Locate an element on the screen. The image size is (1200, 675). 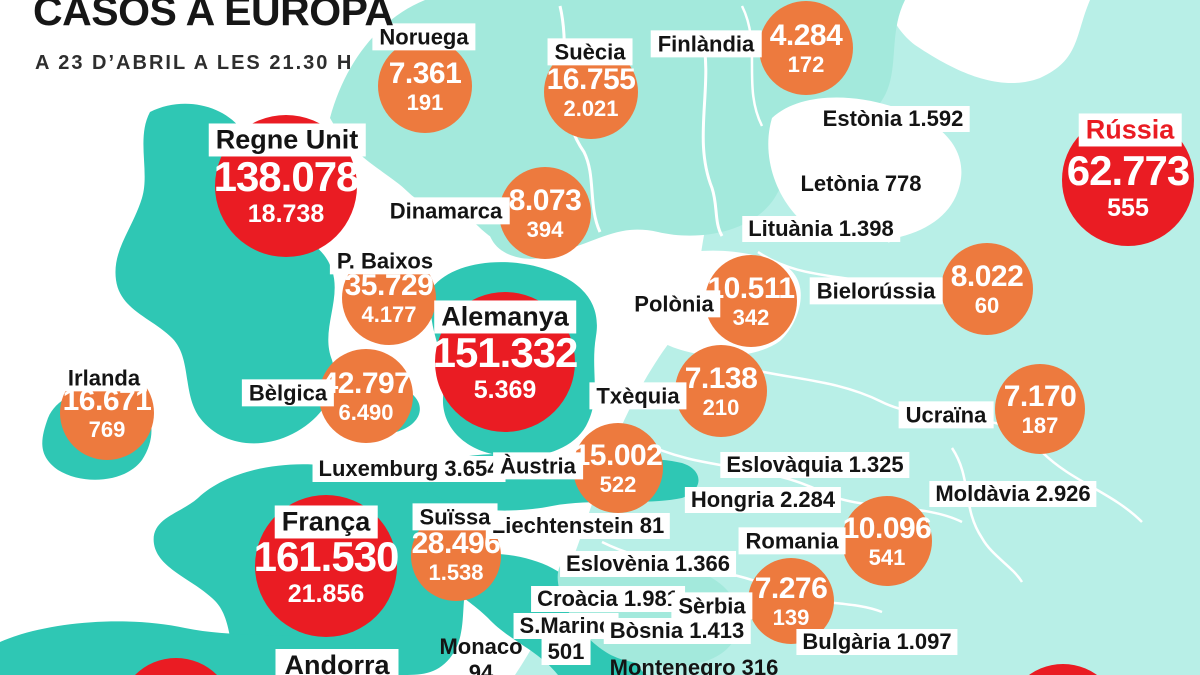
cases-value: 42.797 is located at coordinates (366, 383).